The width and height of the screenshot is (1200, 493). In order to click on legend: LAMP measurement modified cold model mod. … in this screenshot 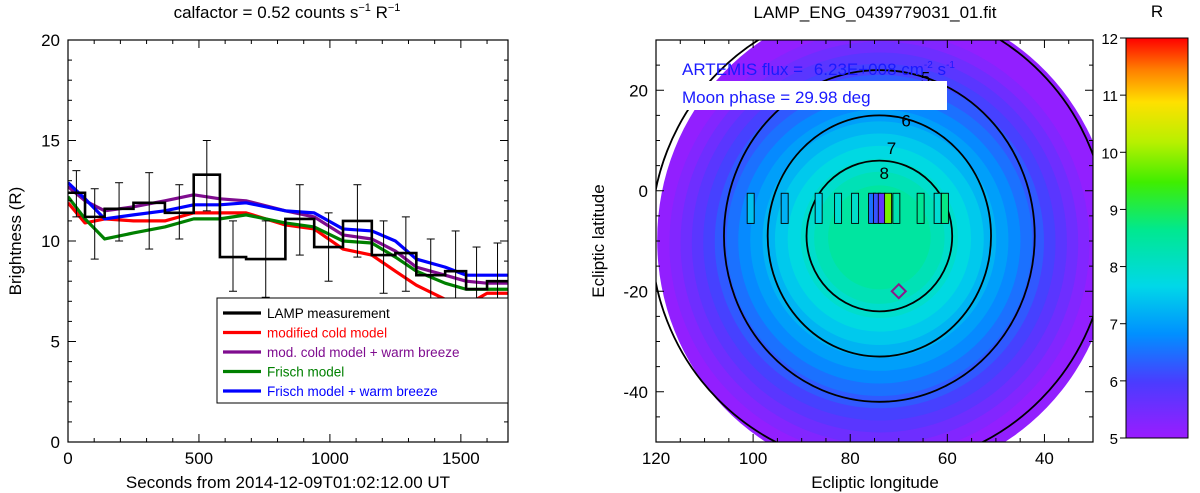, I will do `click(362, 350)`.